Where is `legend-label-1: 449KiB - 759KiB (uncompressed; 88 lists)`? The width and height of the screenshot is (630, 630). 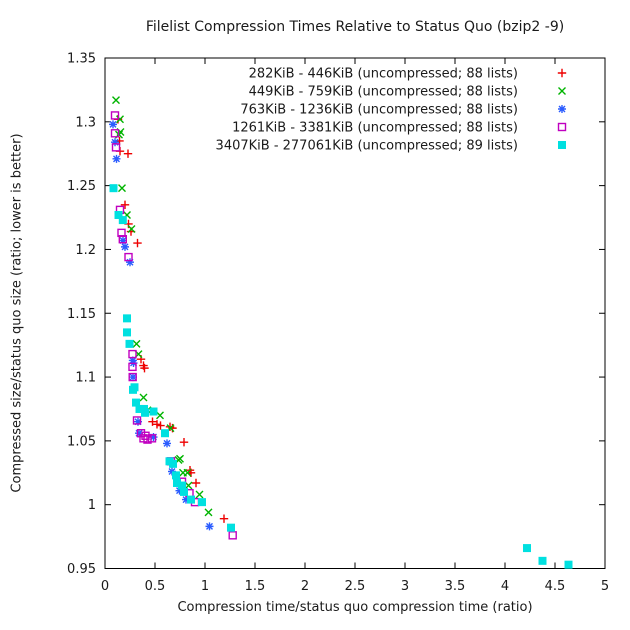 legend-label-1: 449KiB - 759KiB (uncompressed; 88 lists) is located at coordinates (383, 92).